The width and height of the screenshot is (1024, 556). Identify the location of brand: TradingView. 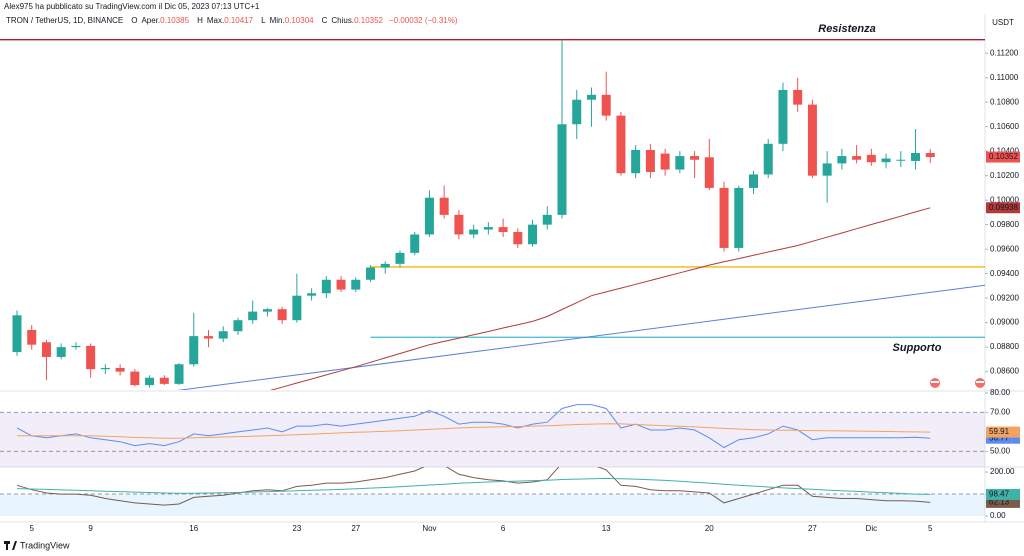
(45, 545).